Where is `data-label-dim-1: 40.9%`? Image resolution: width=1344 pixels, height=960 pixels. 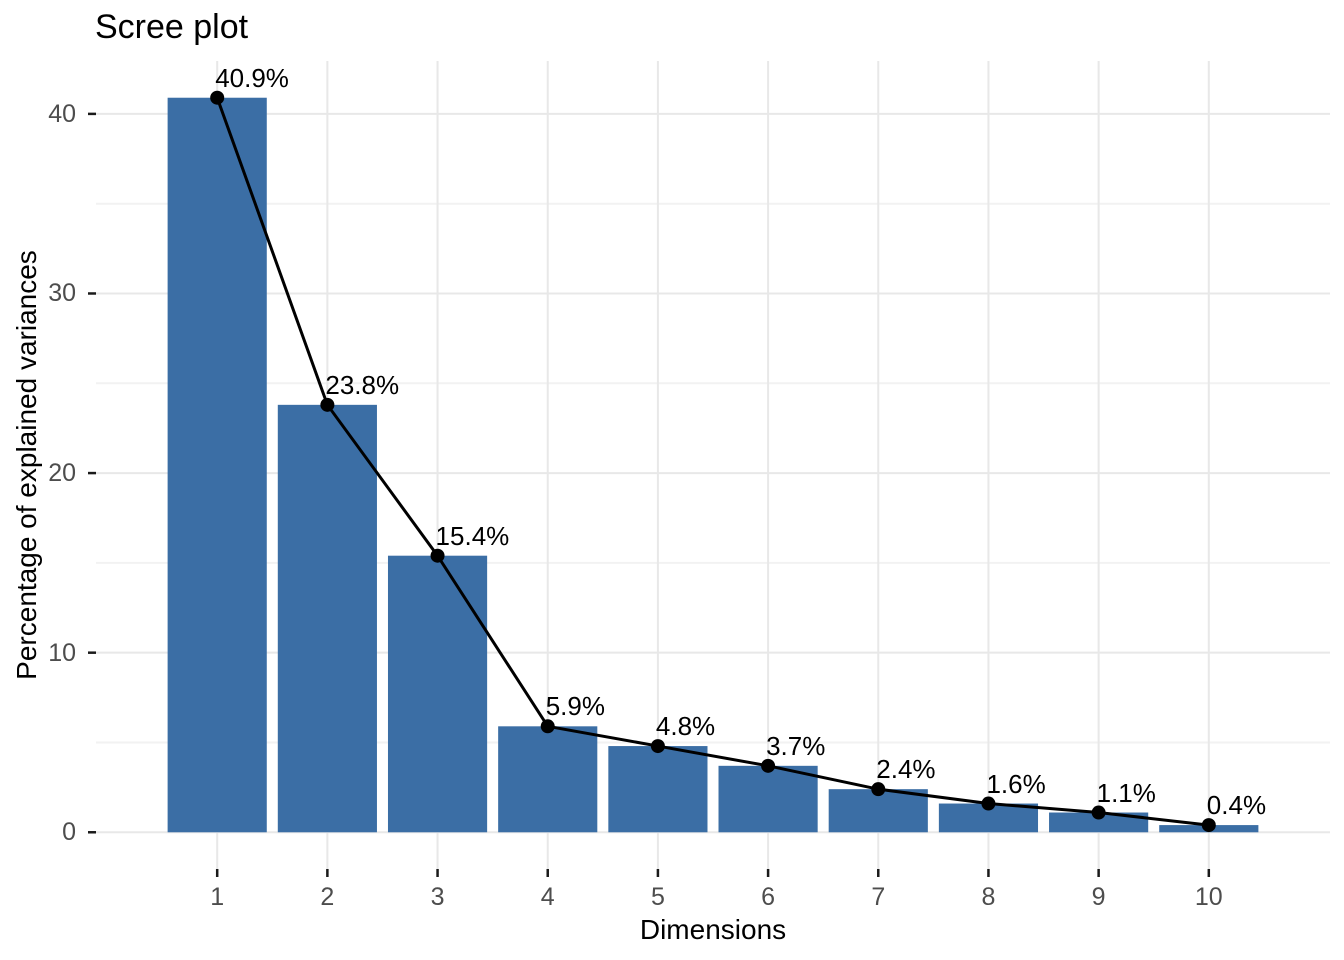
data-label-dim-1: 40.9% is located at coordinates (252, 77).